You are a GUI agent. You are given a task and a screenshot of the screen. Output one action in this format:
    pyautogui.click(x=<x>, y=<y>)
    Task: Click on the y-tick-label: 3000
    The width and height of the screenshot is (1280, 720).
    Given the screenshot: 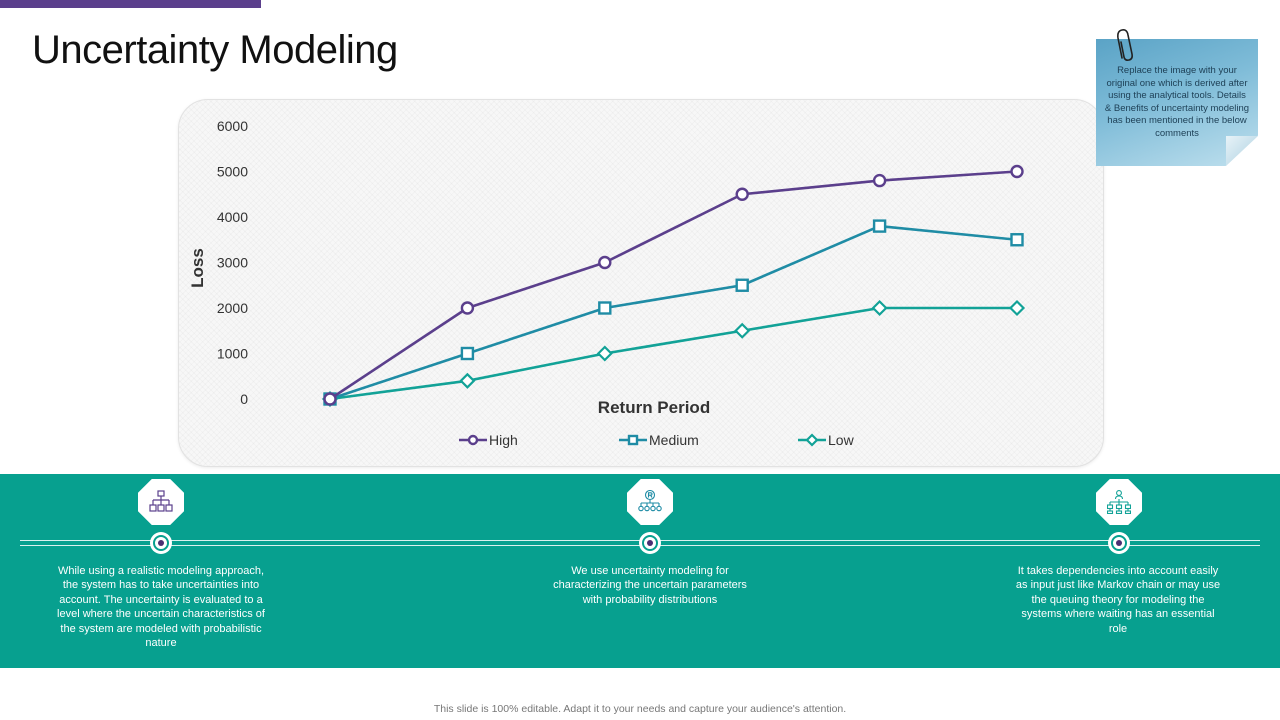 What is the action you would take?
    pyautogui.click(x=232, y=263)
    